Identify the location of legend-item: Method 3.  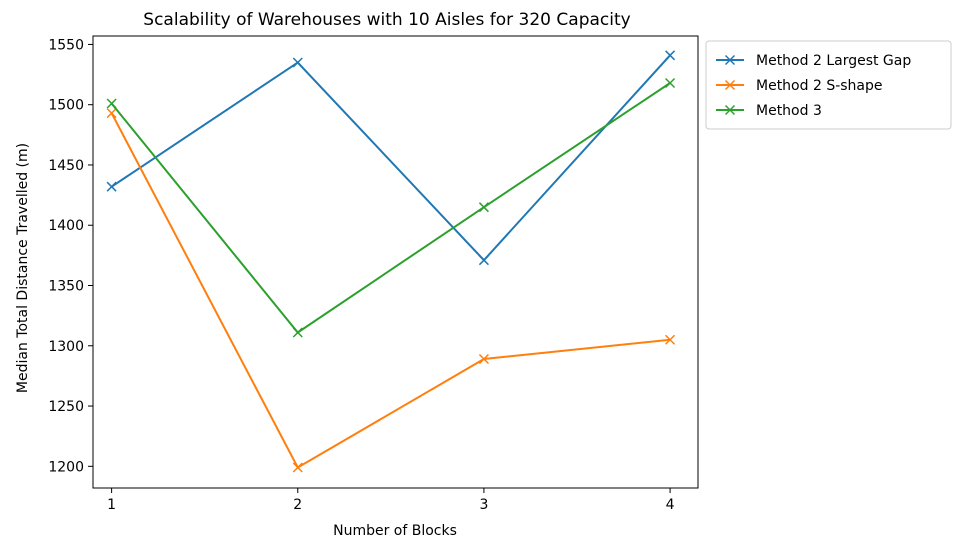
(769, 111).